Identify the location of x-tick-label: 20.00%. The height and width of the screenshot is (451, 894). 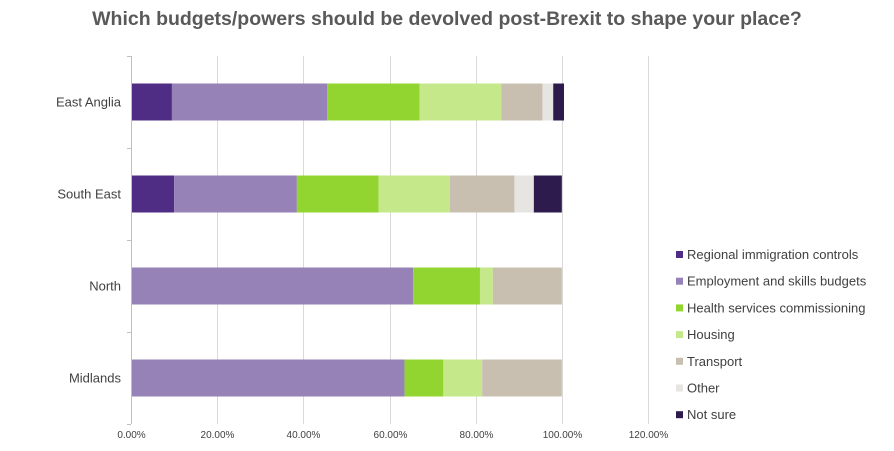
(218, 435).